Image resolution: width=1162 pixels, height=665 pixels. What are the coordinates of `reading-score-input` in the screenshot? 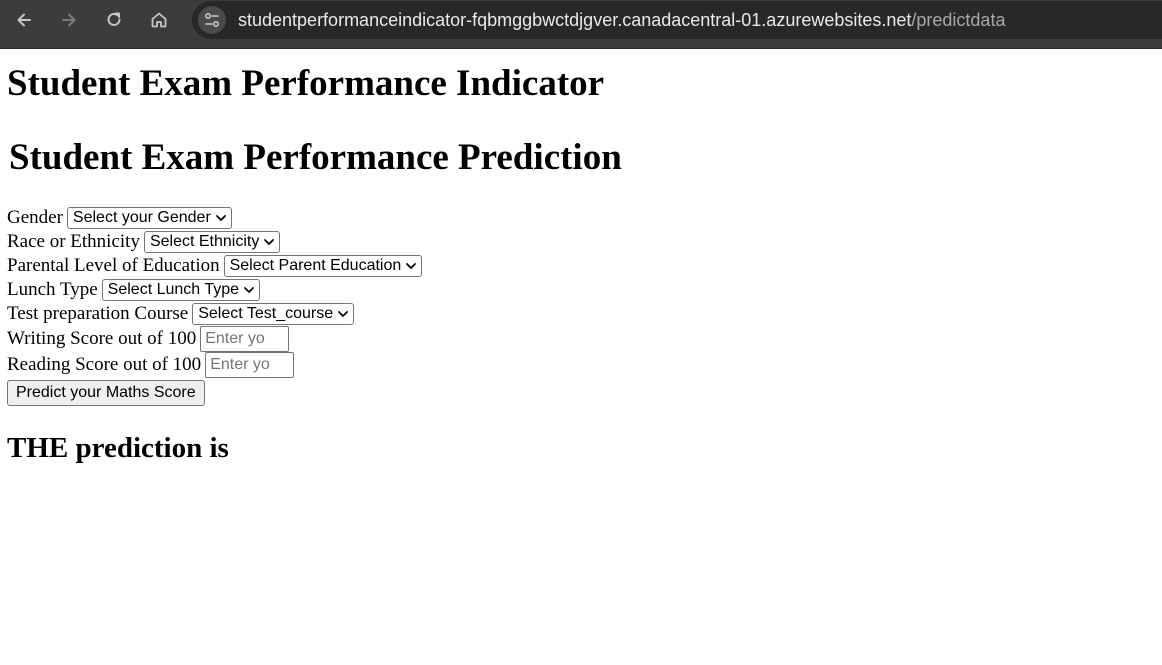 It's located at (250, 365).